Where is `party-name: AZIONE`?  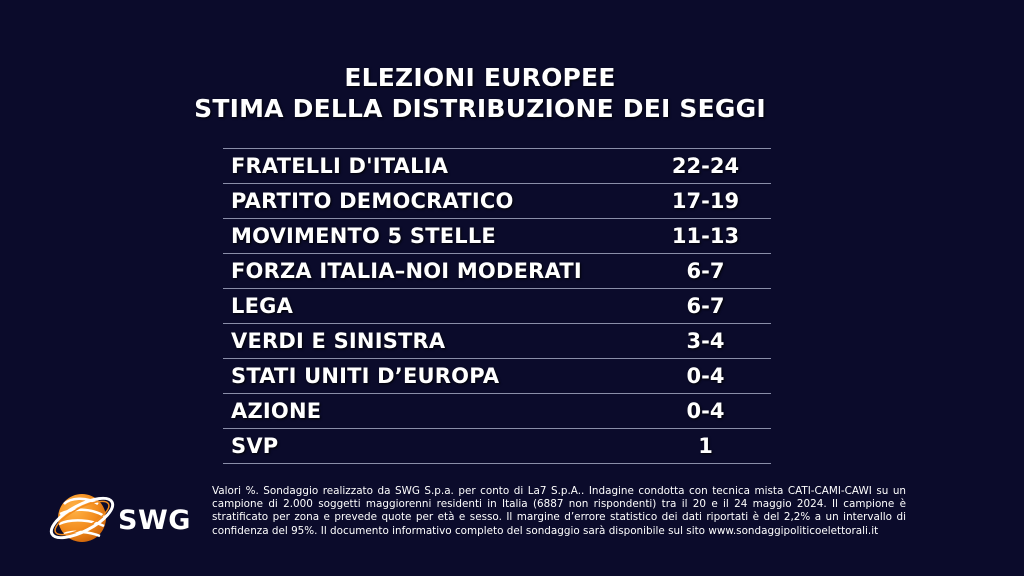
party-name: AZIONE is located at coordinates (276, 411).